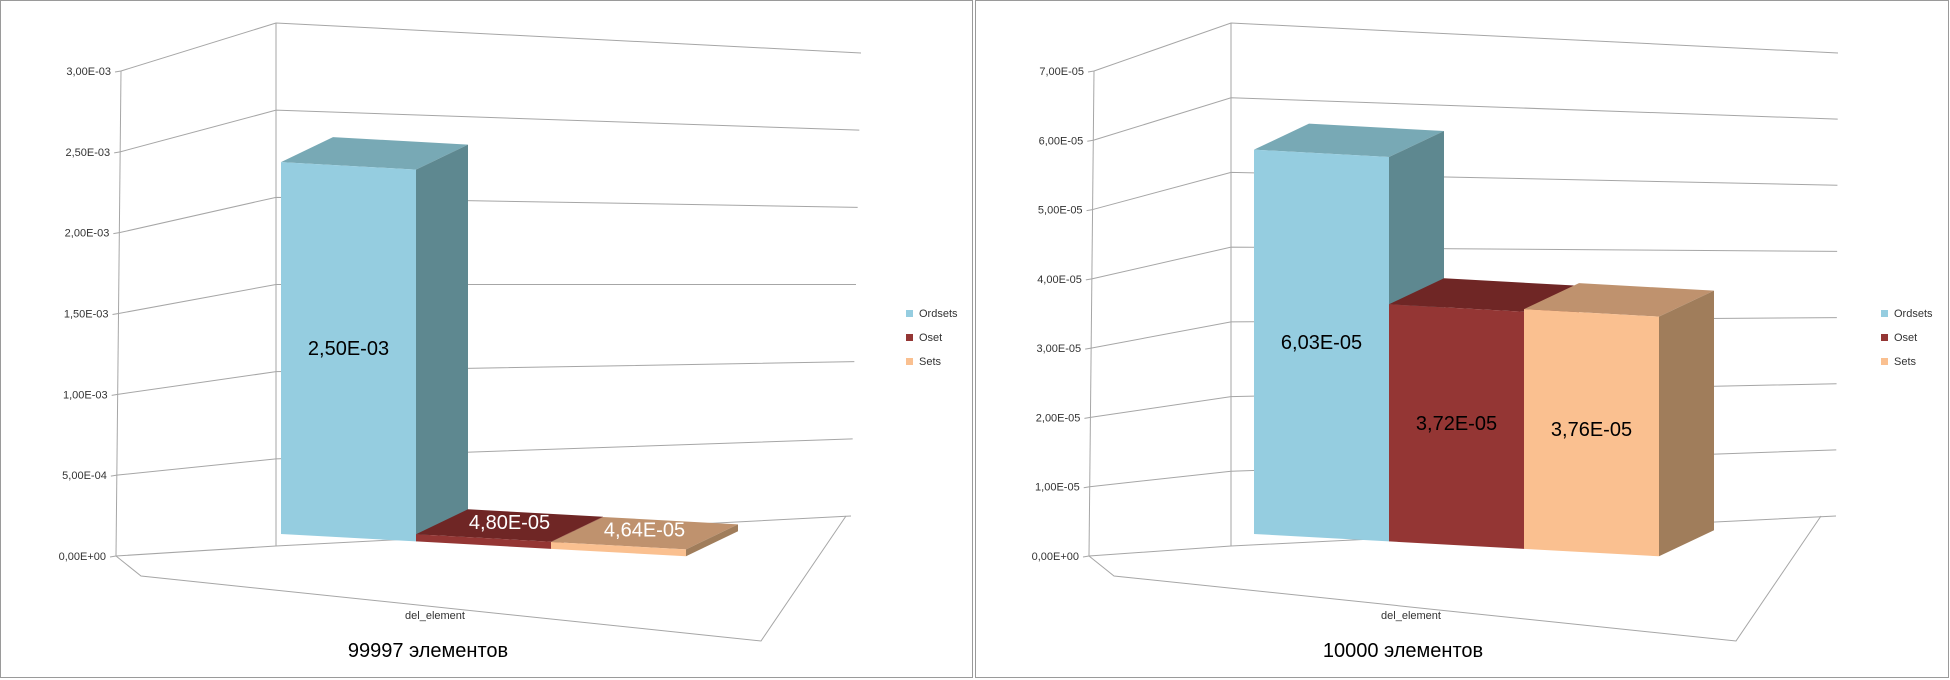 This screenshot has height=680, width=1950. I want to click on y-tick-label: 4,00E-05, so click(1059, 280).